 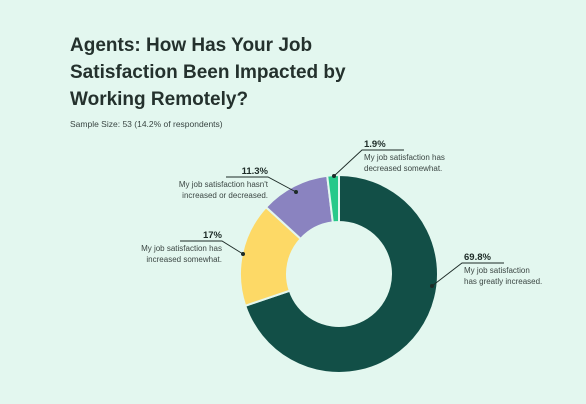 I want to click on data-label-text: increased or decreased., so click(x=225, y=195).